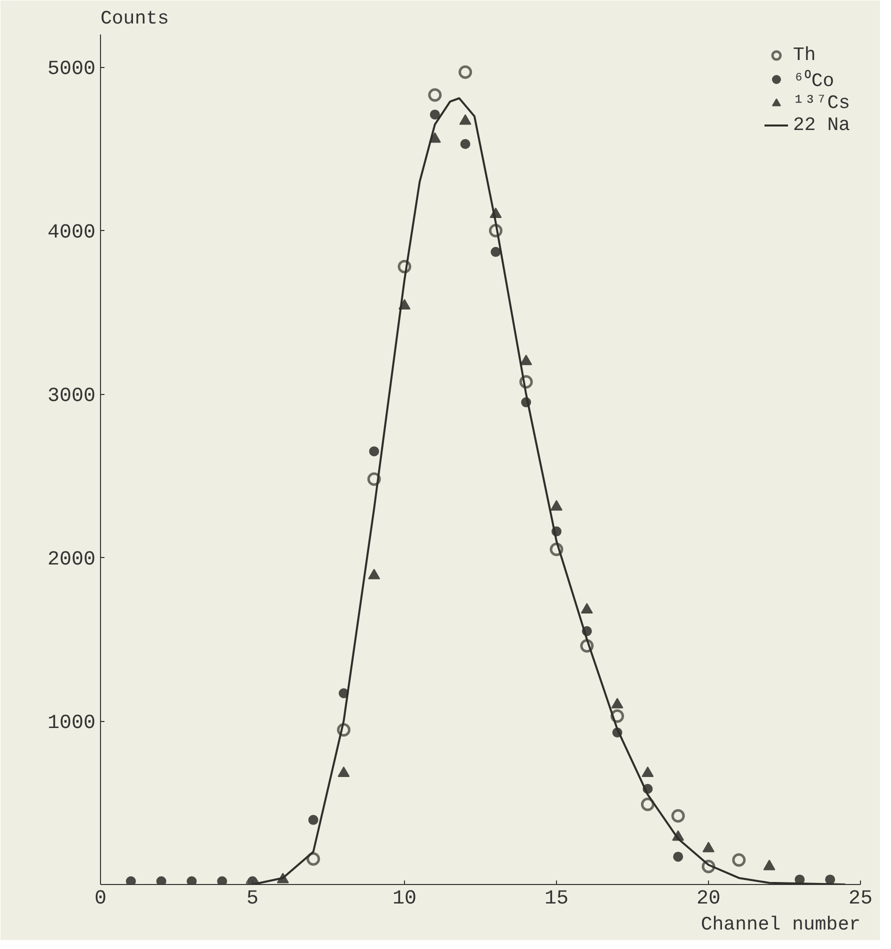 The height and width of the screenshot is (949, 891). Describe the element at coordinates (556, 899) in the screenshot. I see `x-tick-label: 15` at that location.